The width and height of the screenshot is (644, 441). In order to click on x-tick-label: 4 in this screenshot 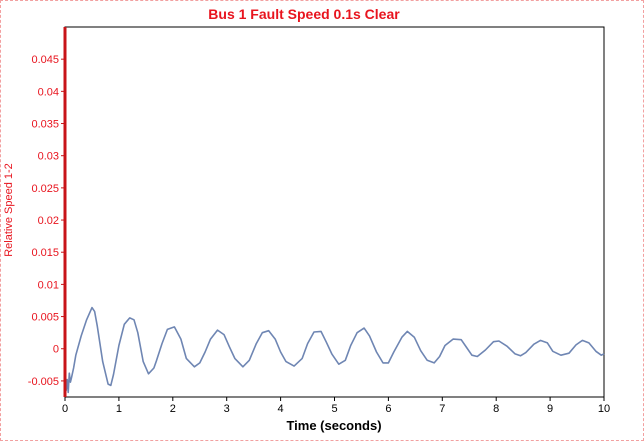, I will do `click(281, 409)`.